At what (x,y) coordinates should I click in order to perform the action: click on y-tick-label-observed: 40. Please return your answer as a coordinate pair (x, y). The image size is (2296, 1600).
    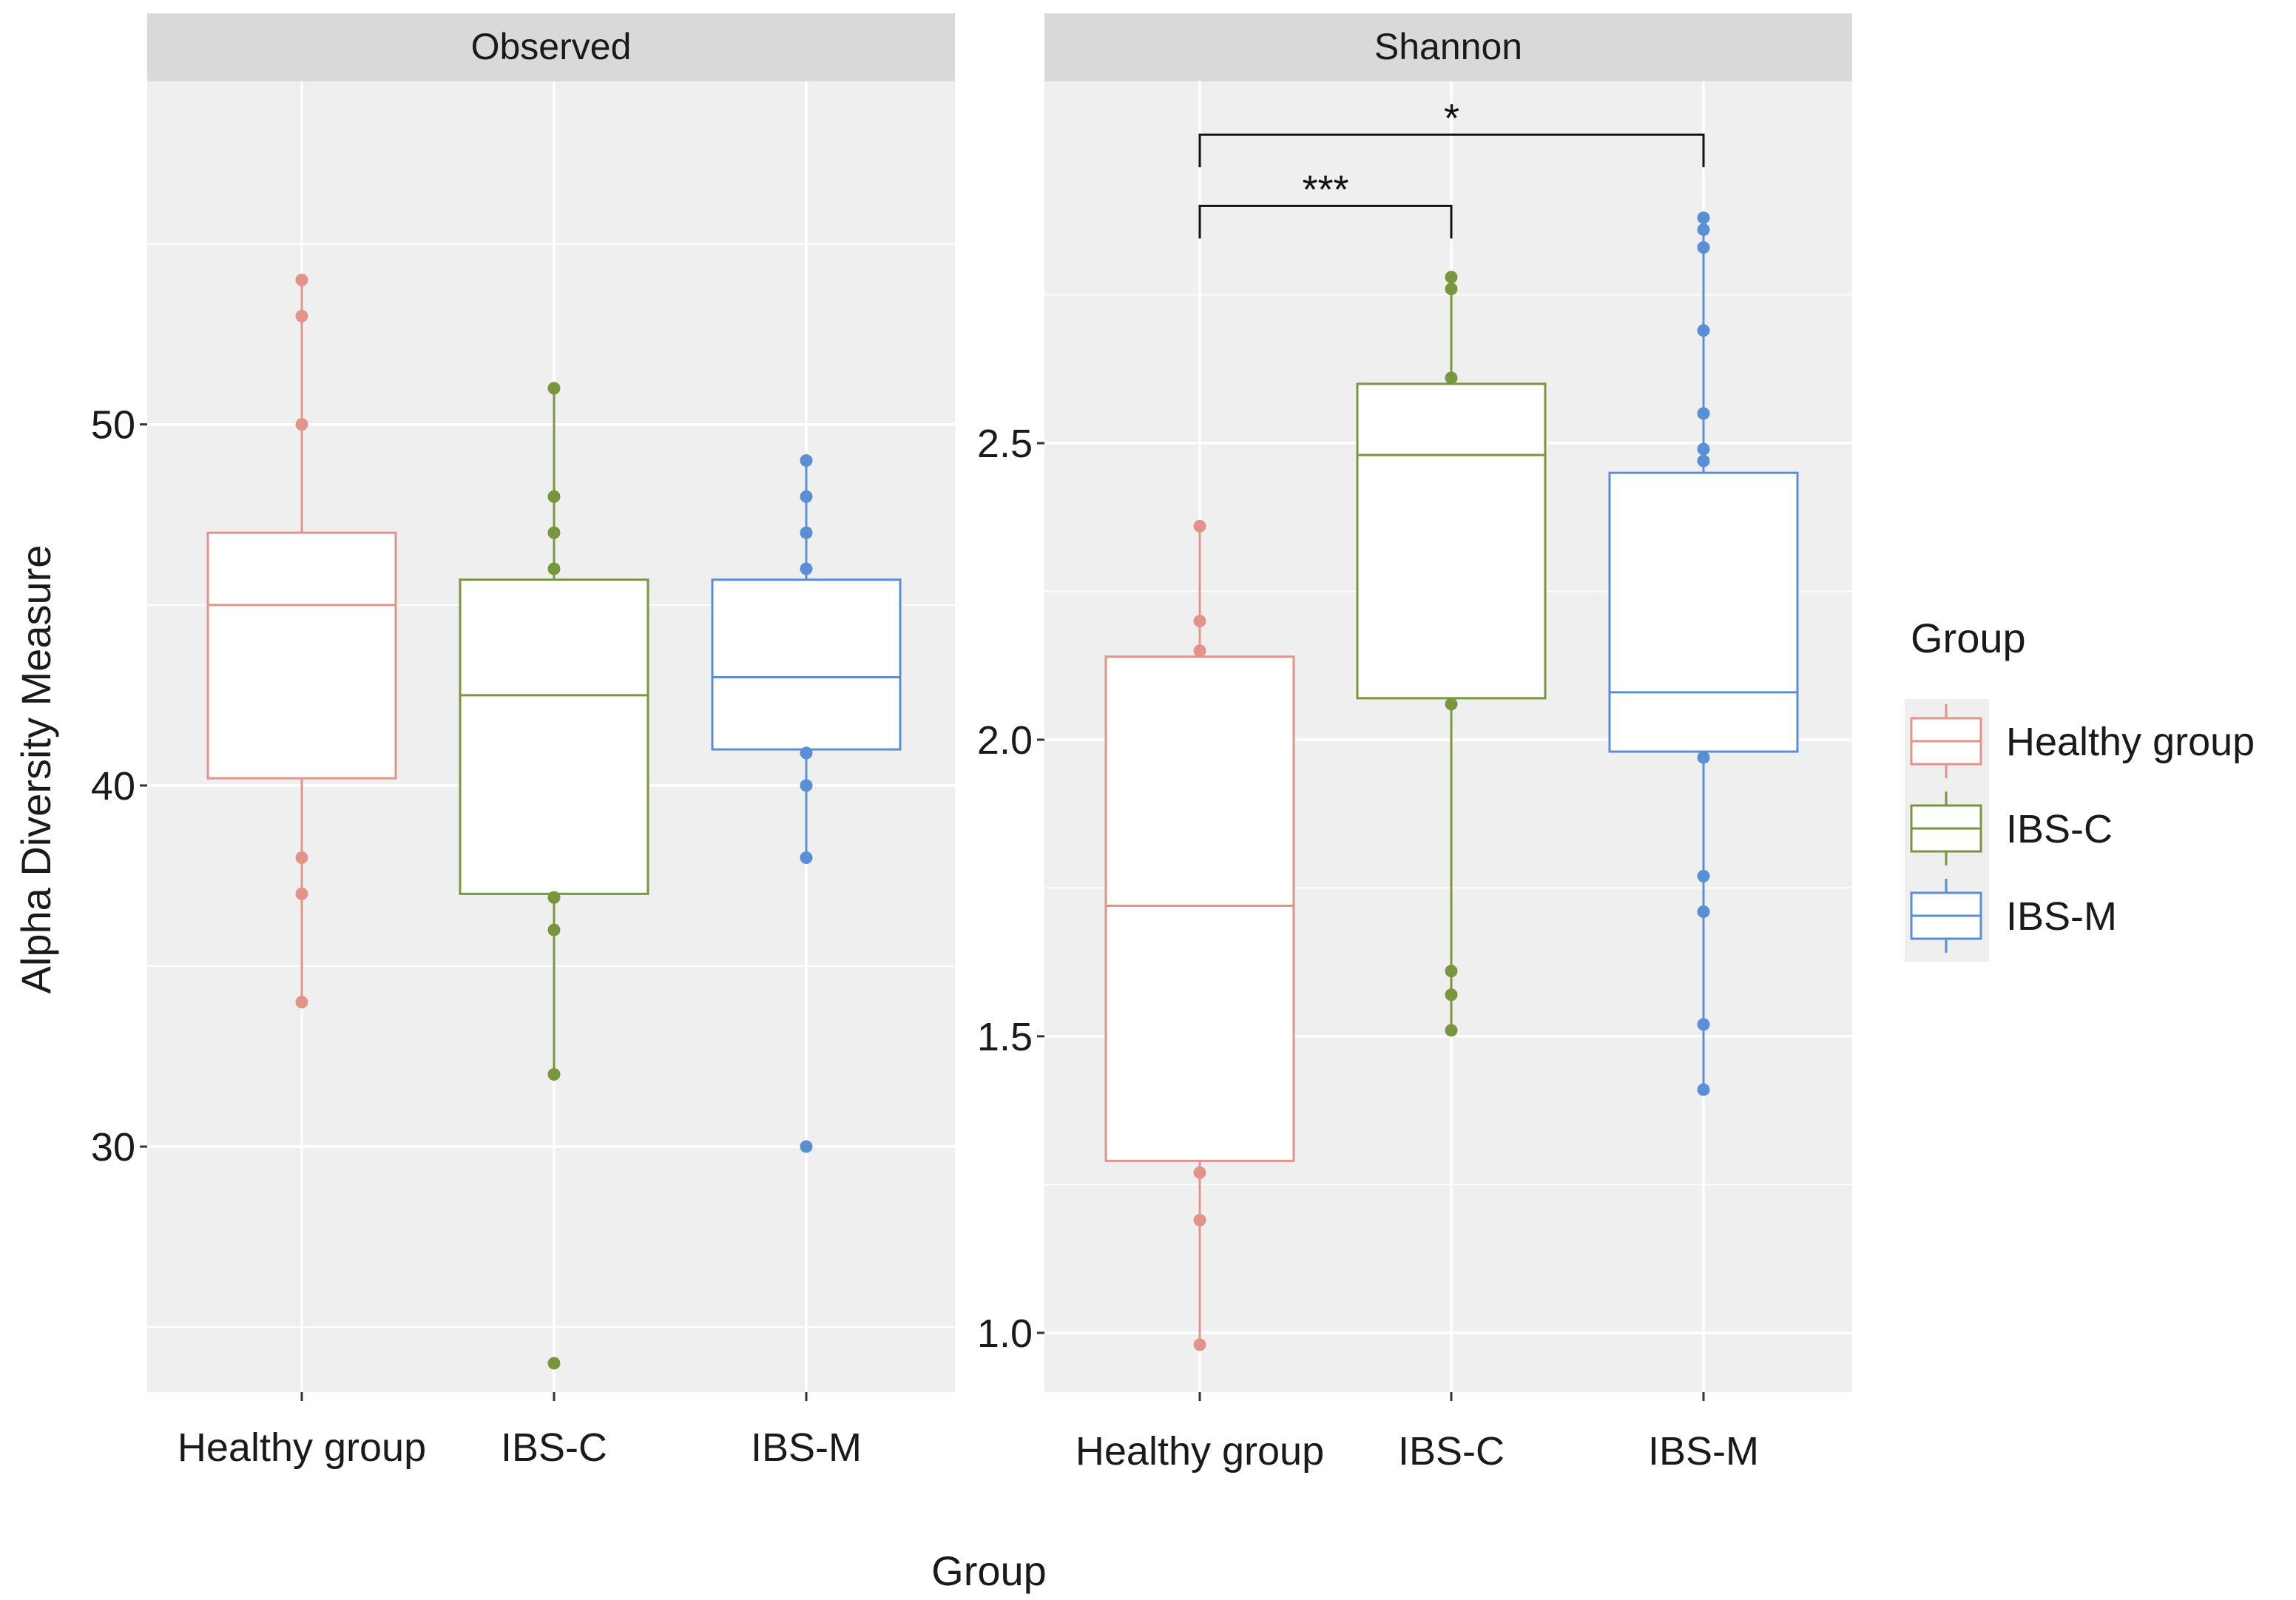
    Looking at the image, I should click on (113, 786).